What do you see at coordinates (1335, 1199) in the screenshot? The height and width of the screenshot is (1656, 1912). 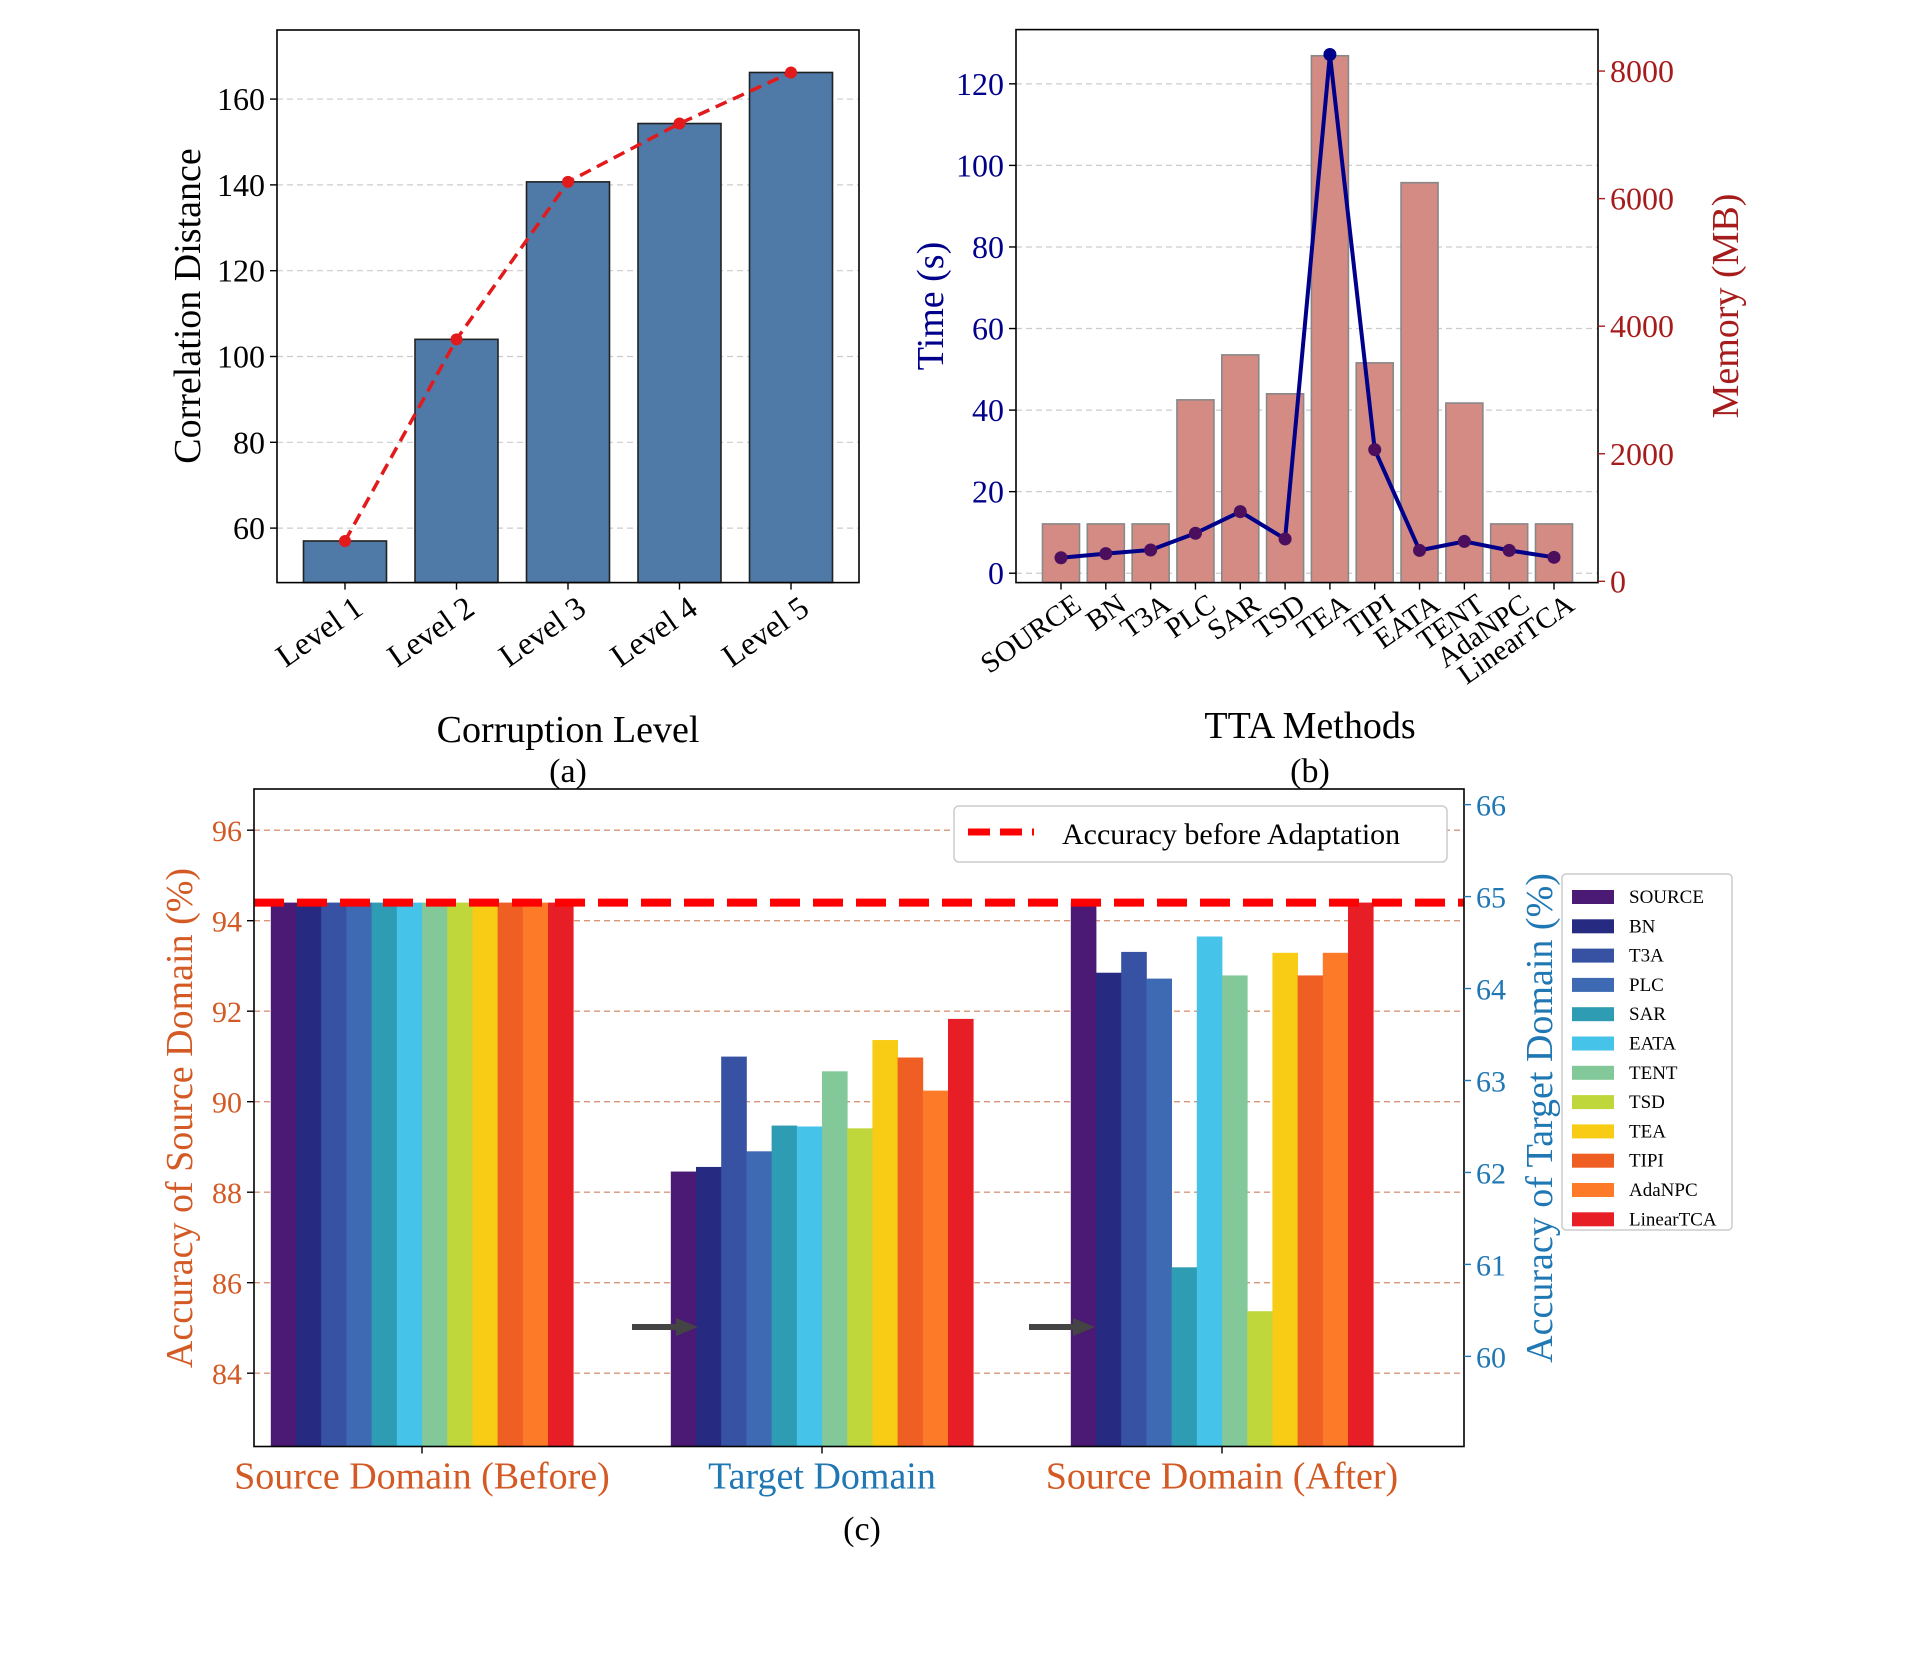 I see `bar-adanpc` at bounding box center [1335, 1199].